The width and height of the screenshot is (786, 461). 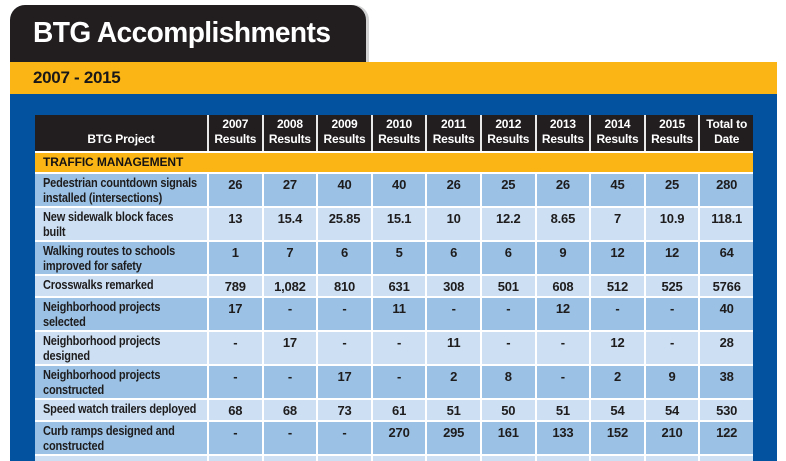 What do you see at coordinates (398, 257) in the screenshot?
I see `value-cell: 5` at bounding box center [398, 257].